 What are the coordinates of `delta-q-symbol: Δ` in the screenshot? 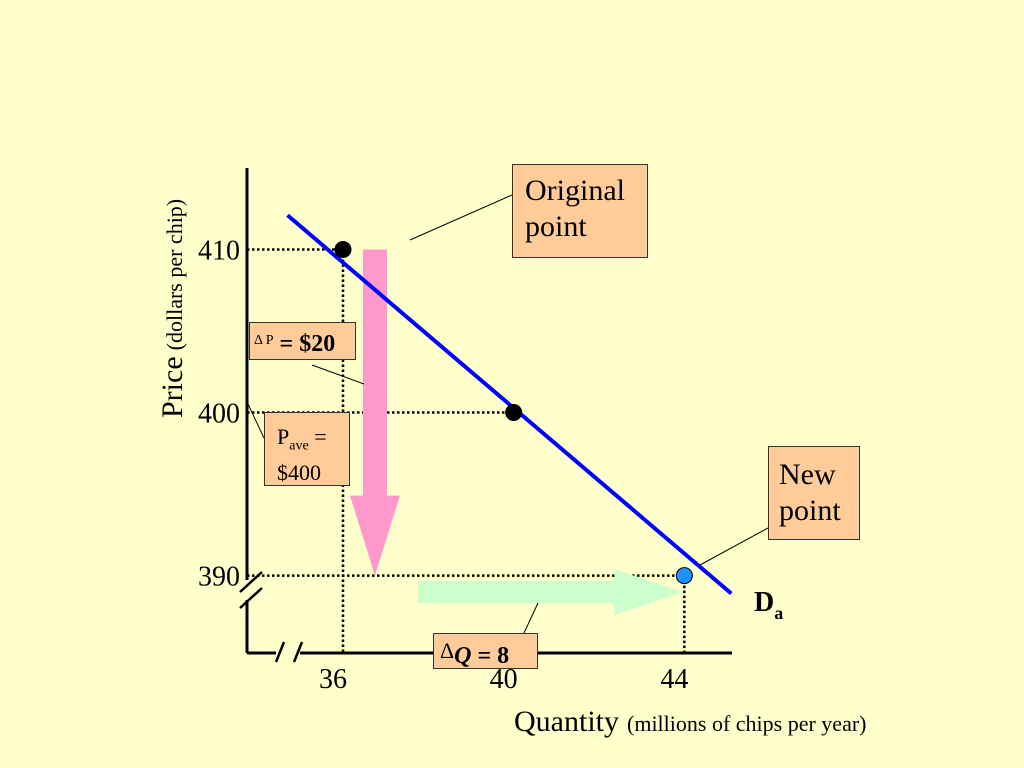 It's located at (447, 650).